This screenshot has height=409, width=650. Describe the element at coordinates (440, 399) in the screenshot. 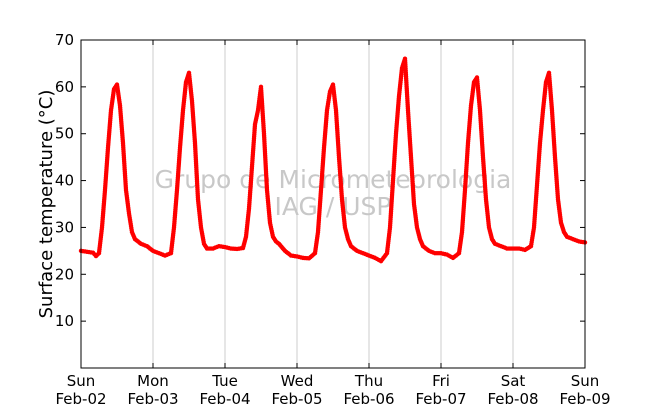

I see `x-tick-label-date: Feb-07` at that location.